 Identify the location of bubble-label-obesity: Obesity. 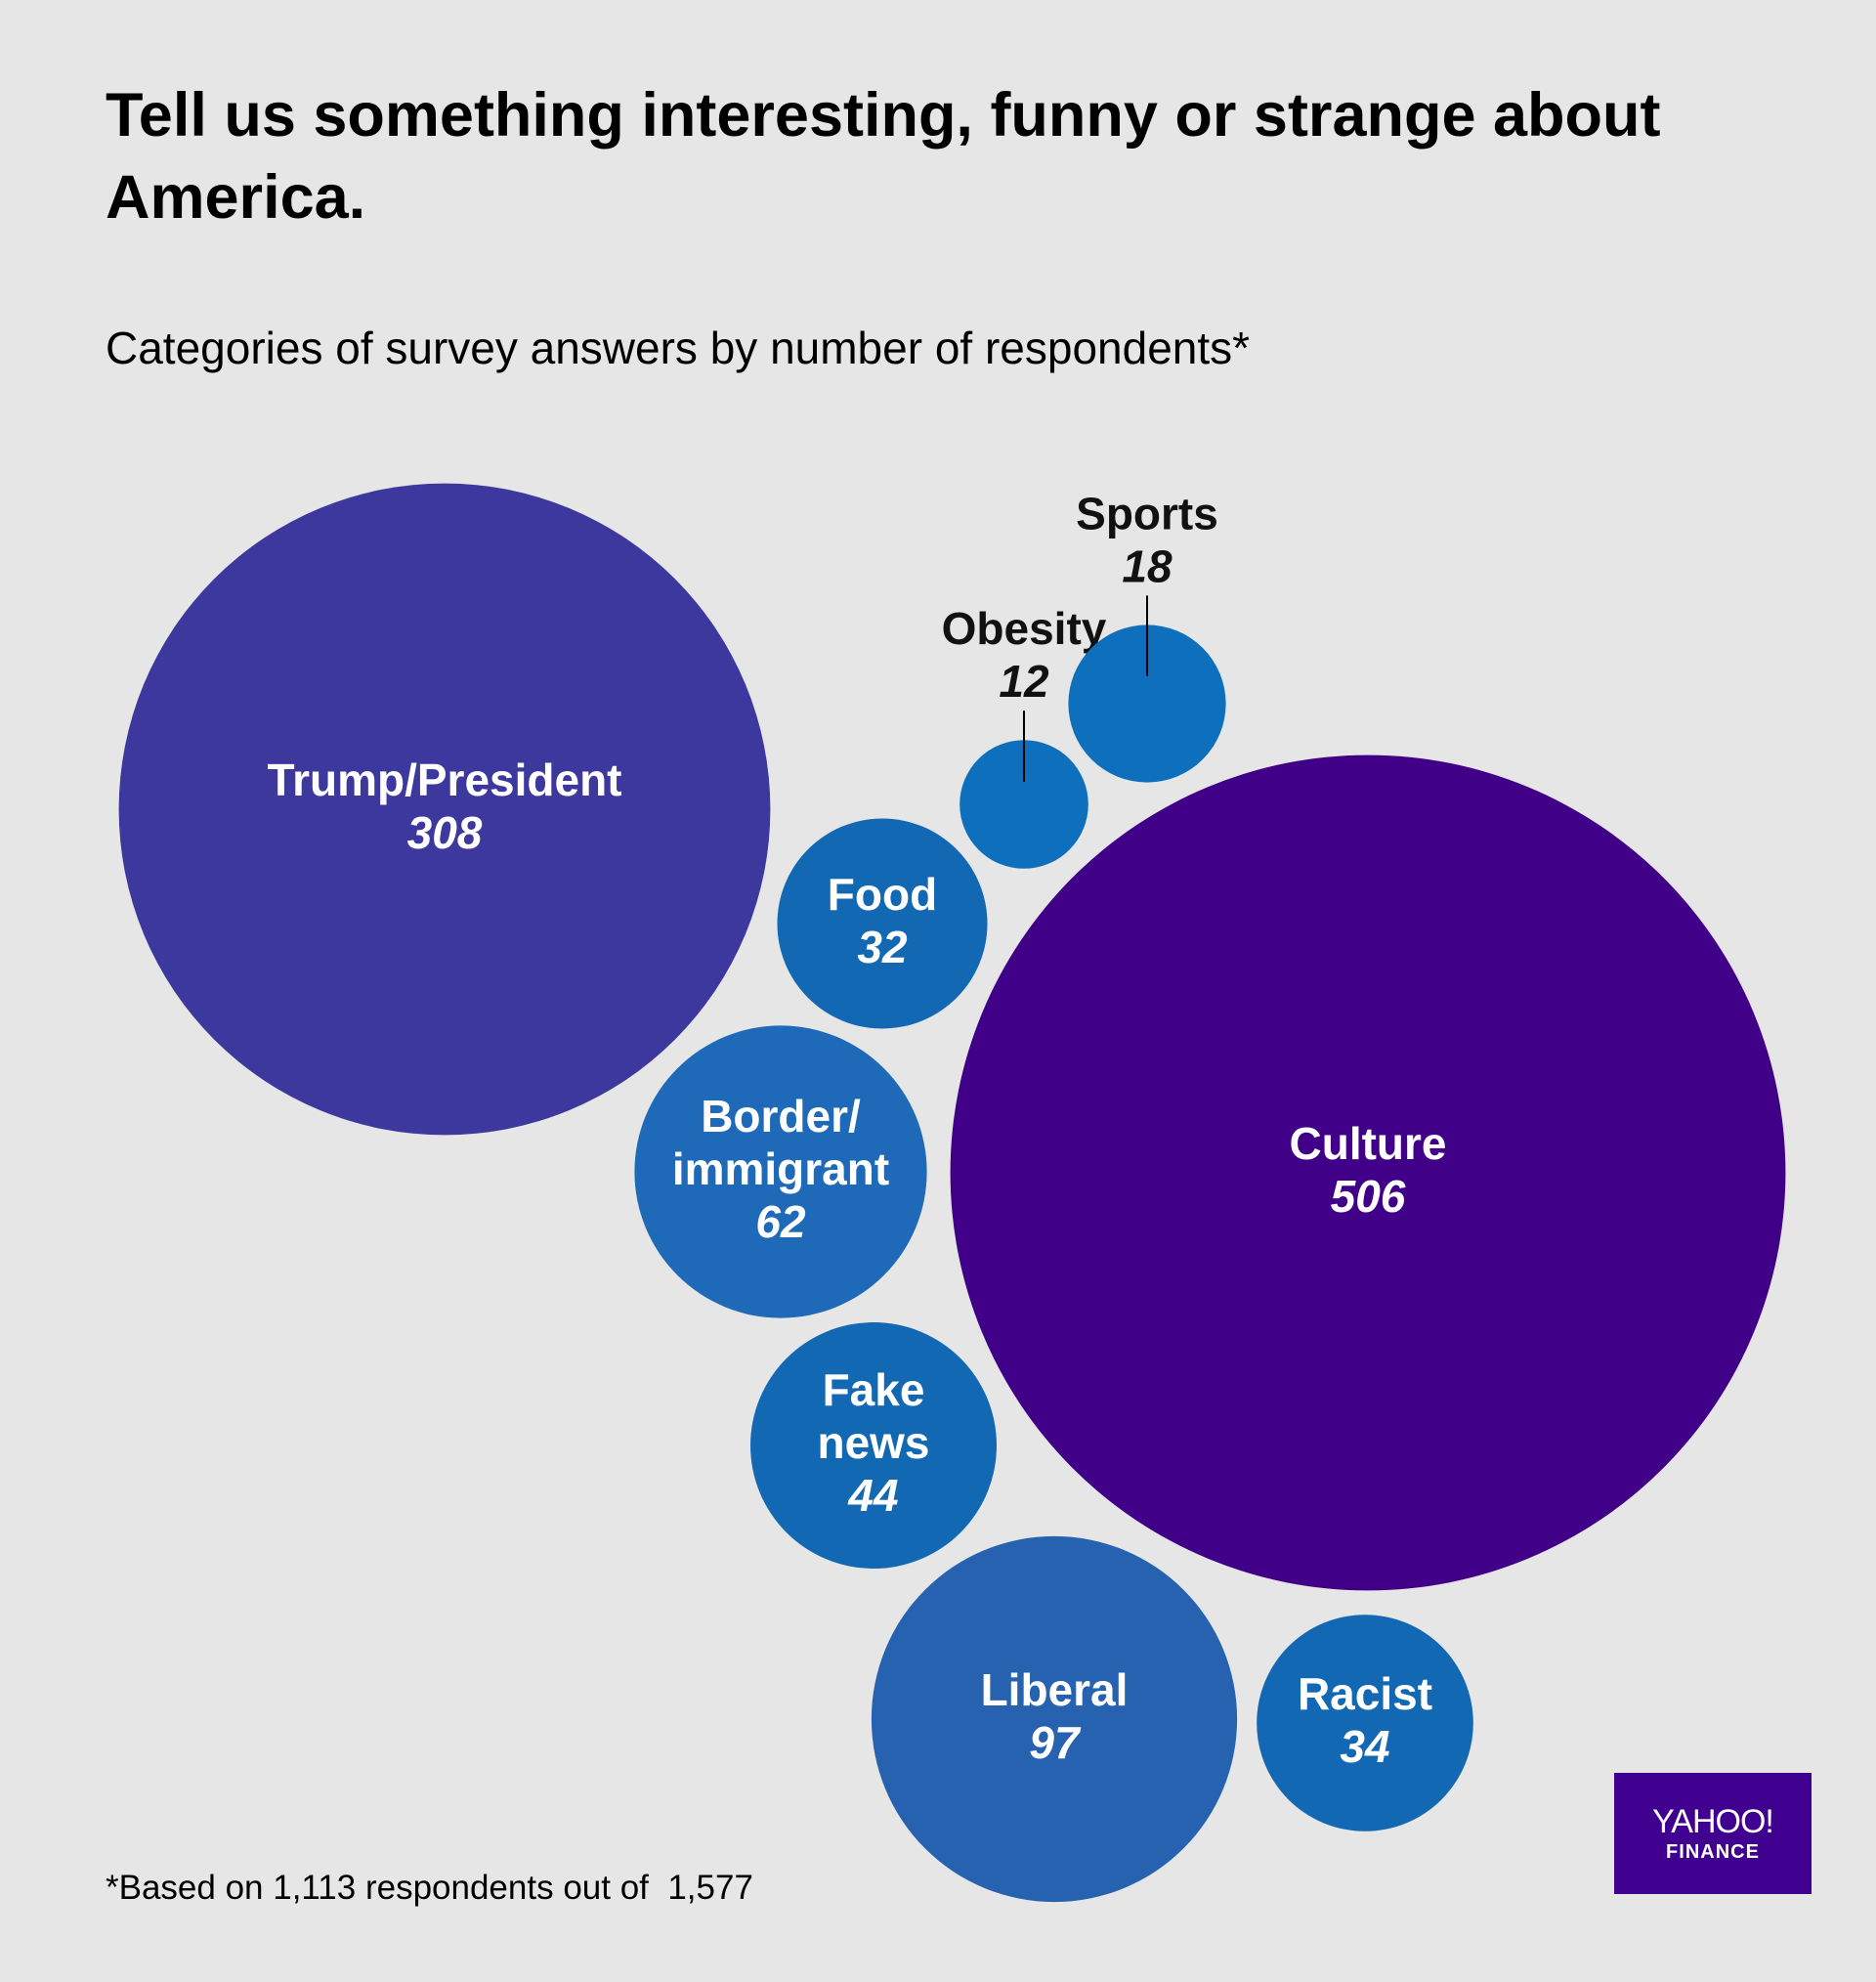
(1024, 628).